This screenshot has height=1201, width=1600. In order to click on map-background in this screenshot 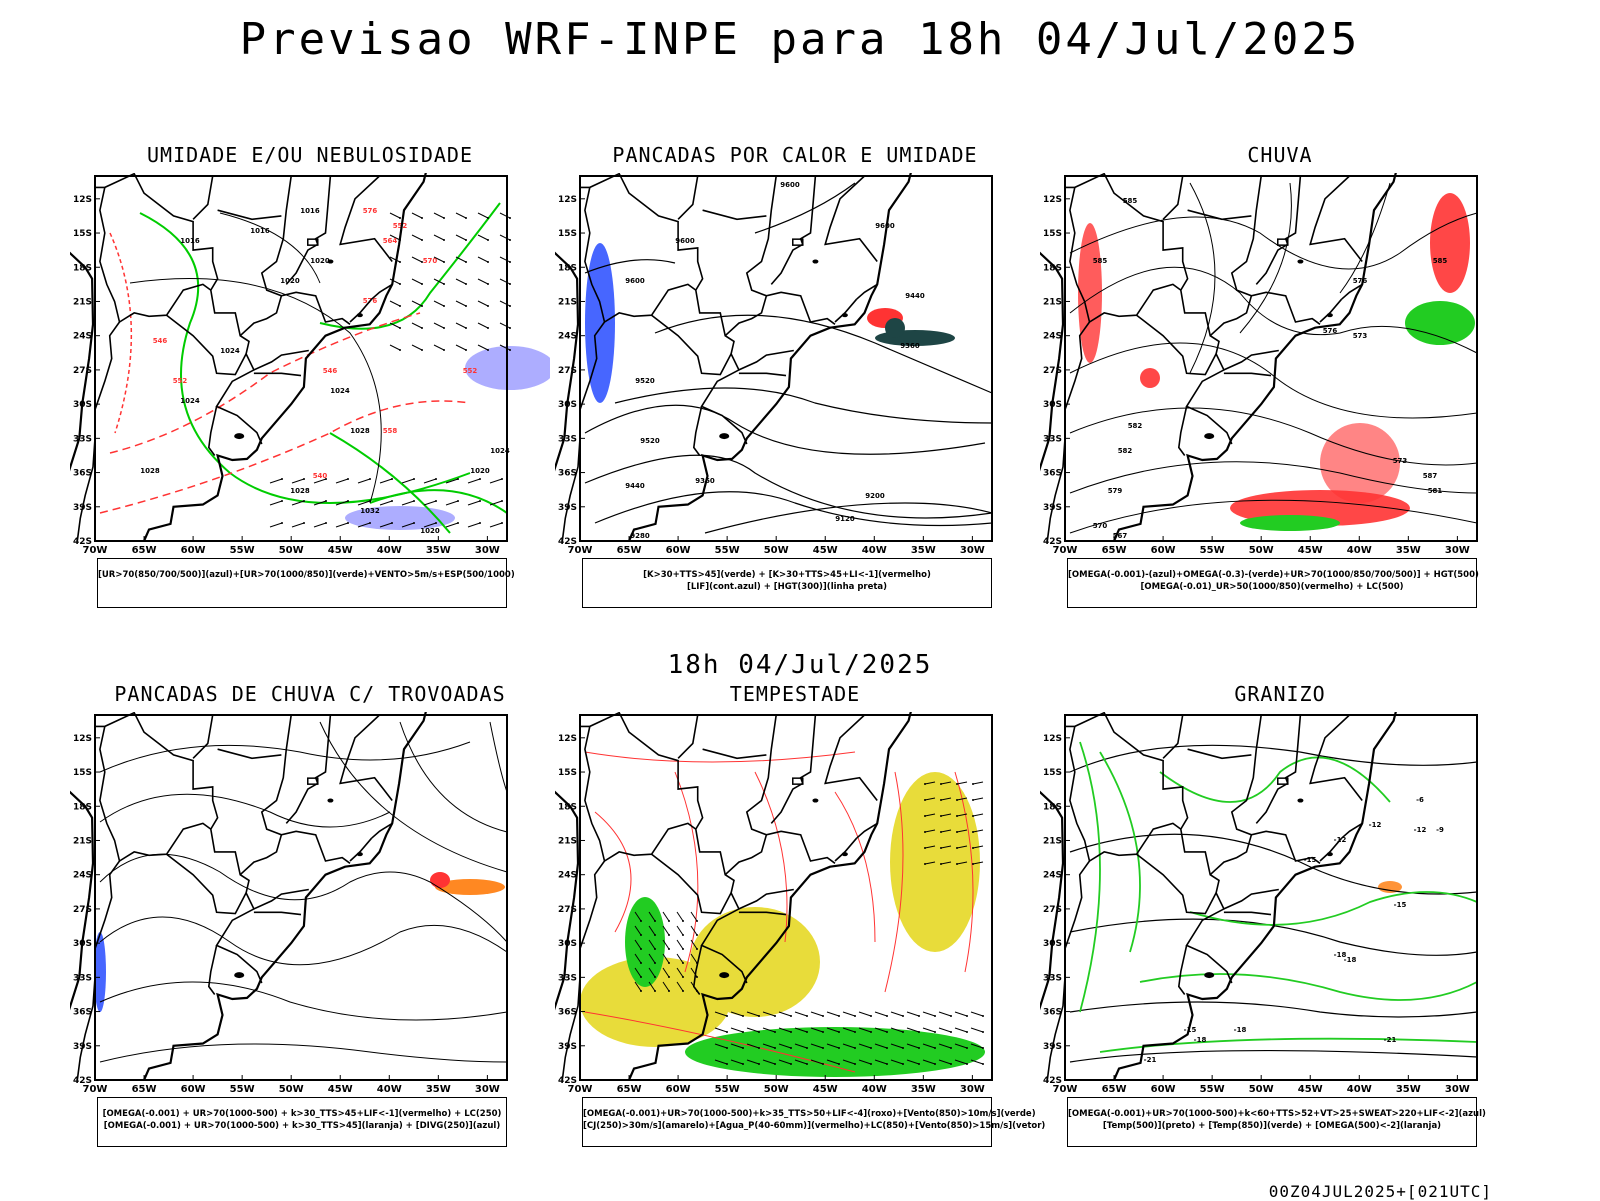, I will do `click(1271, 358)`.